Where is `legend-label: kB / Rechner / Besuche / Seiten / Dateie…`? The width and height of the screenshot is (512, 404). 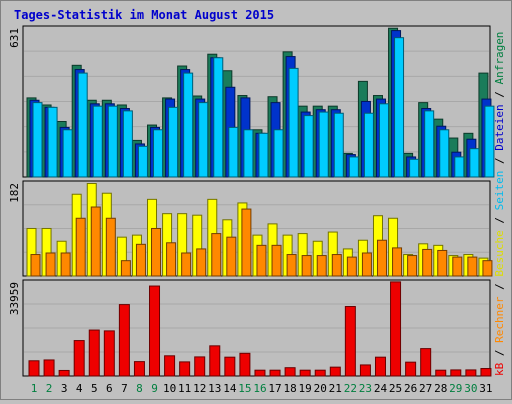 legend-label: kB / Rechner / Besuche / Seiten / Dateie… is located at coordinates (499, 204).